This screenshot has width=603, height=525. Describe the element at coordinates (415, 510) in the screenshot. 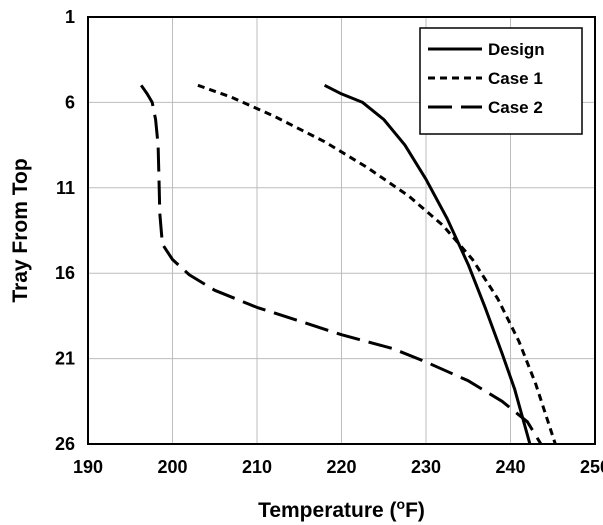

I see `x-axis-title-suffix: F)` at that location.